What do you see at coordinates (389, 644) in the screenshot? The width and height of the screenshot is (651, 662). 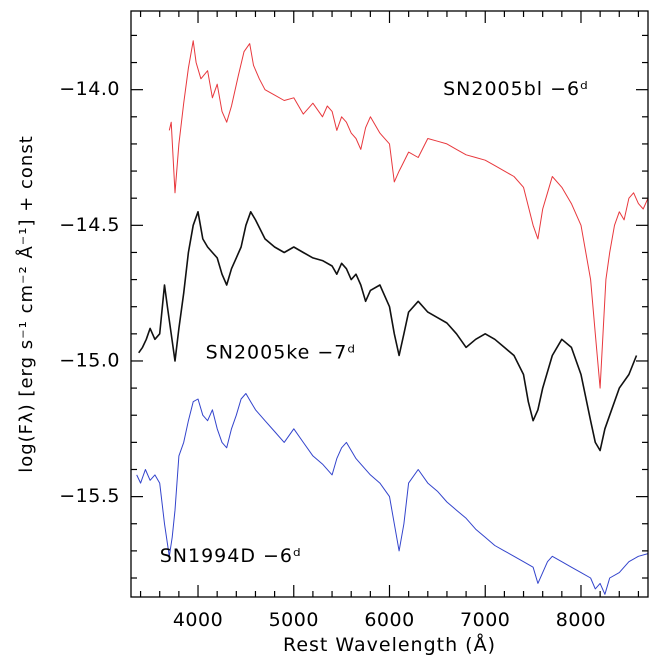 I see `x-axis-label: Rest Wavelength (Å)` at bounding box center [389, 644].